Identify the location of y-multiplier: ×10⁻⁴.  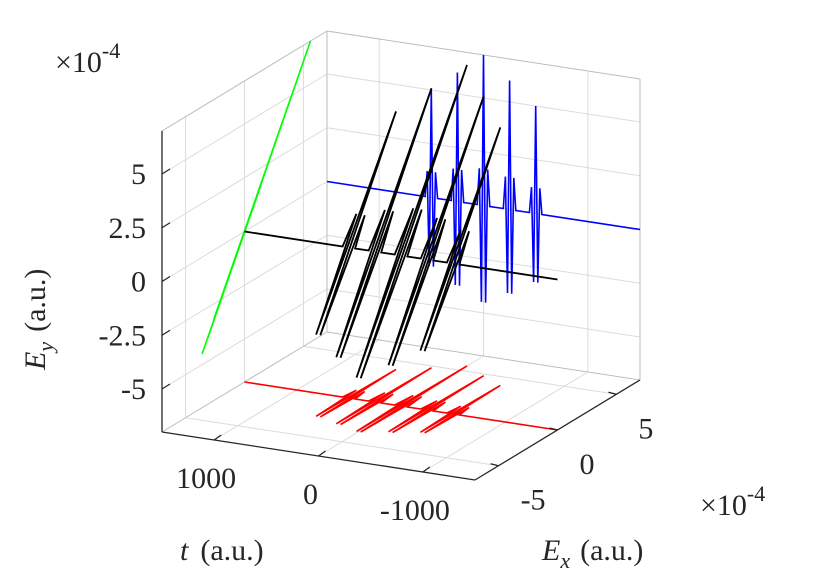
(732, 501).